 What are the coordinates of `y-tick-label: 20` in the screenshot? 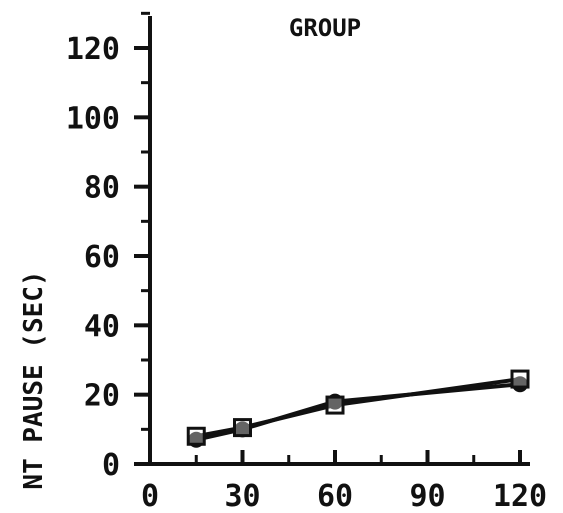 It's located at (102, 396).